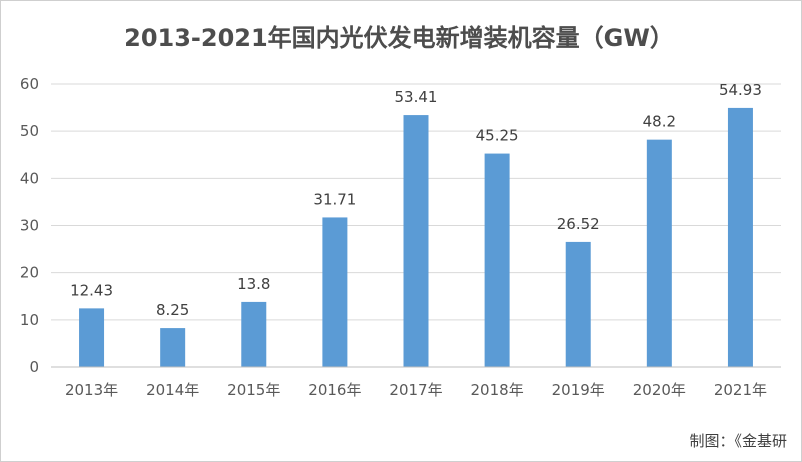 The height and width of the screenshot is (462, 802). Describe the element at coordinates (334, 390) in the screenshot. I see `x-tick-label: 2016年` at that location.